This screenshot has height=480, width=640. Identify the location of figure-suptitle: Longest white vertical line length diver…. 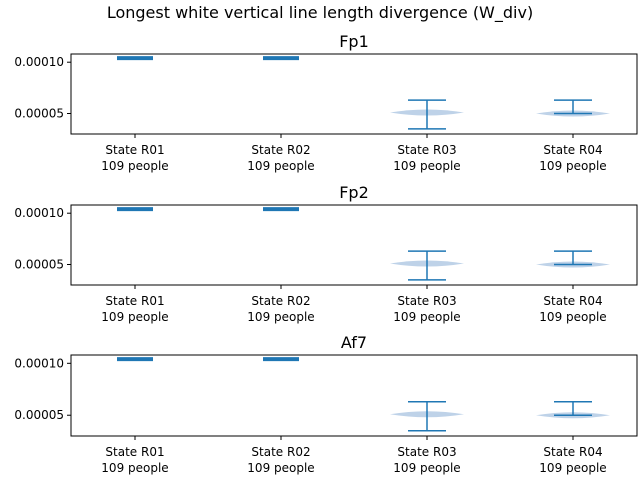
(320, 13).